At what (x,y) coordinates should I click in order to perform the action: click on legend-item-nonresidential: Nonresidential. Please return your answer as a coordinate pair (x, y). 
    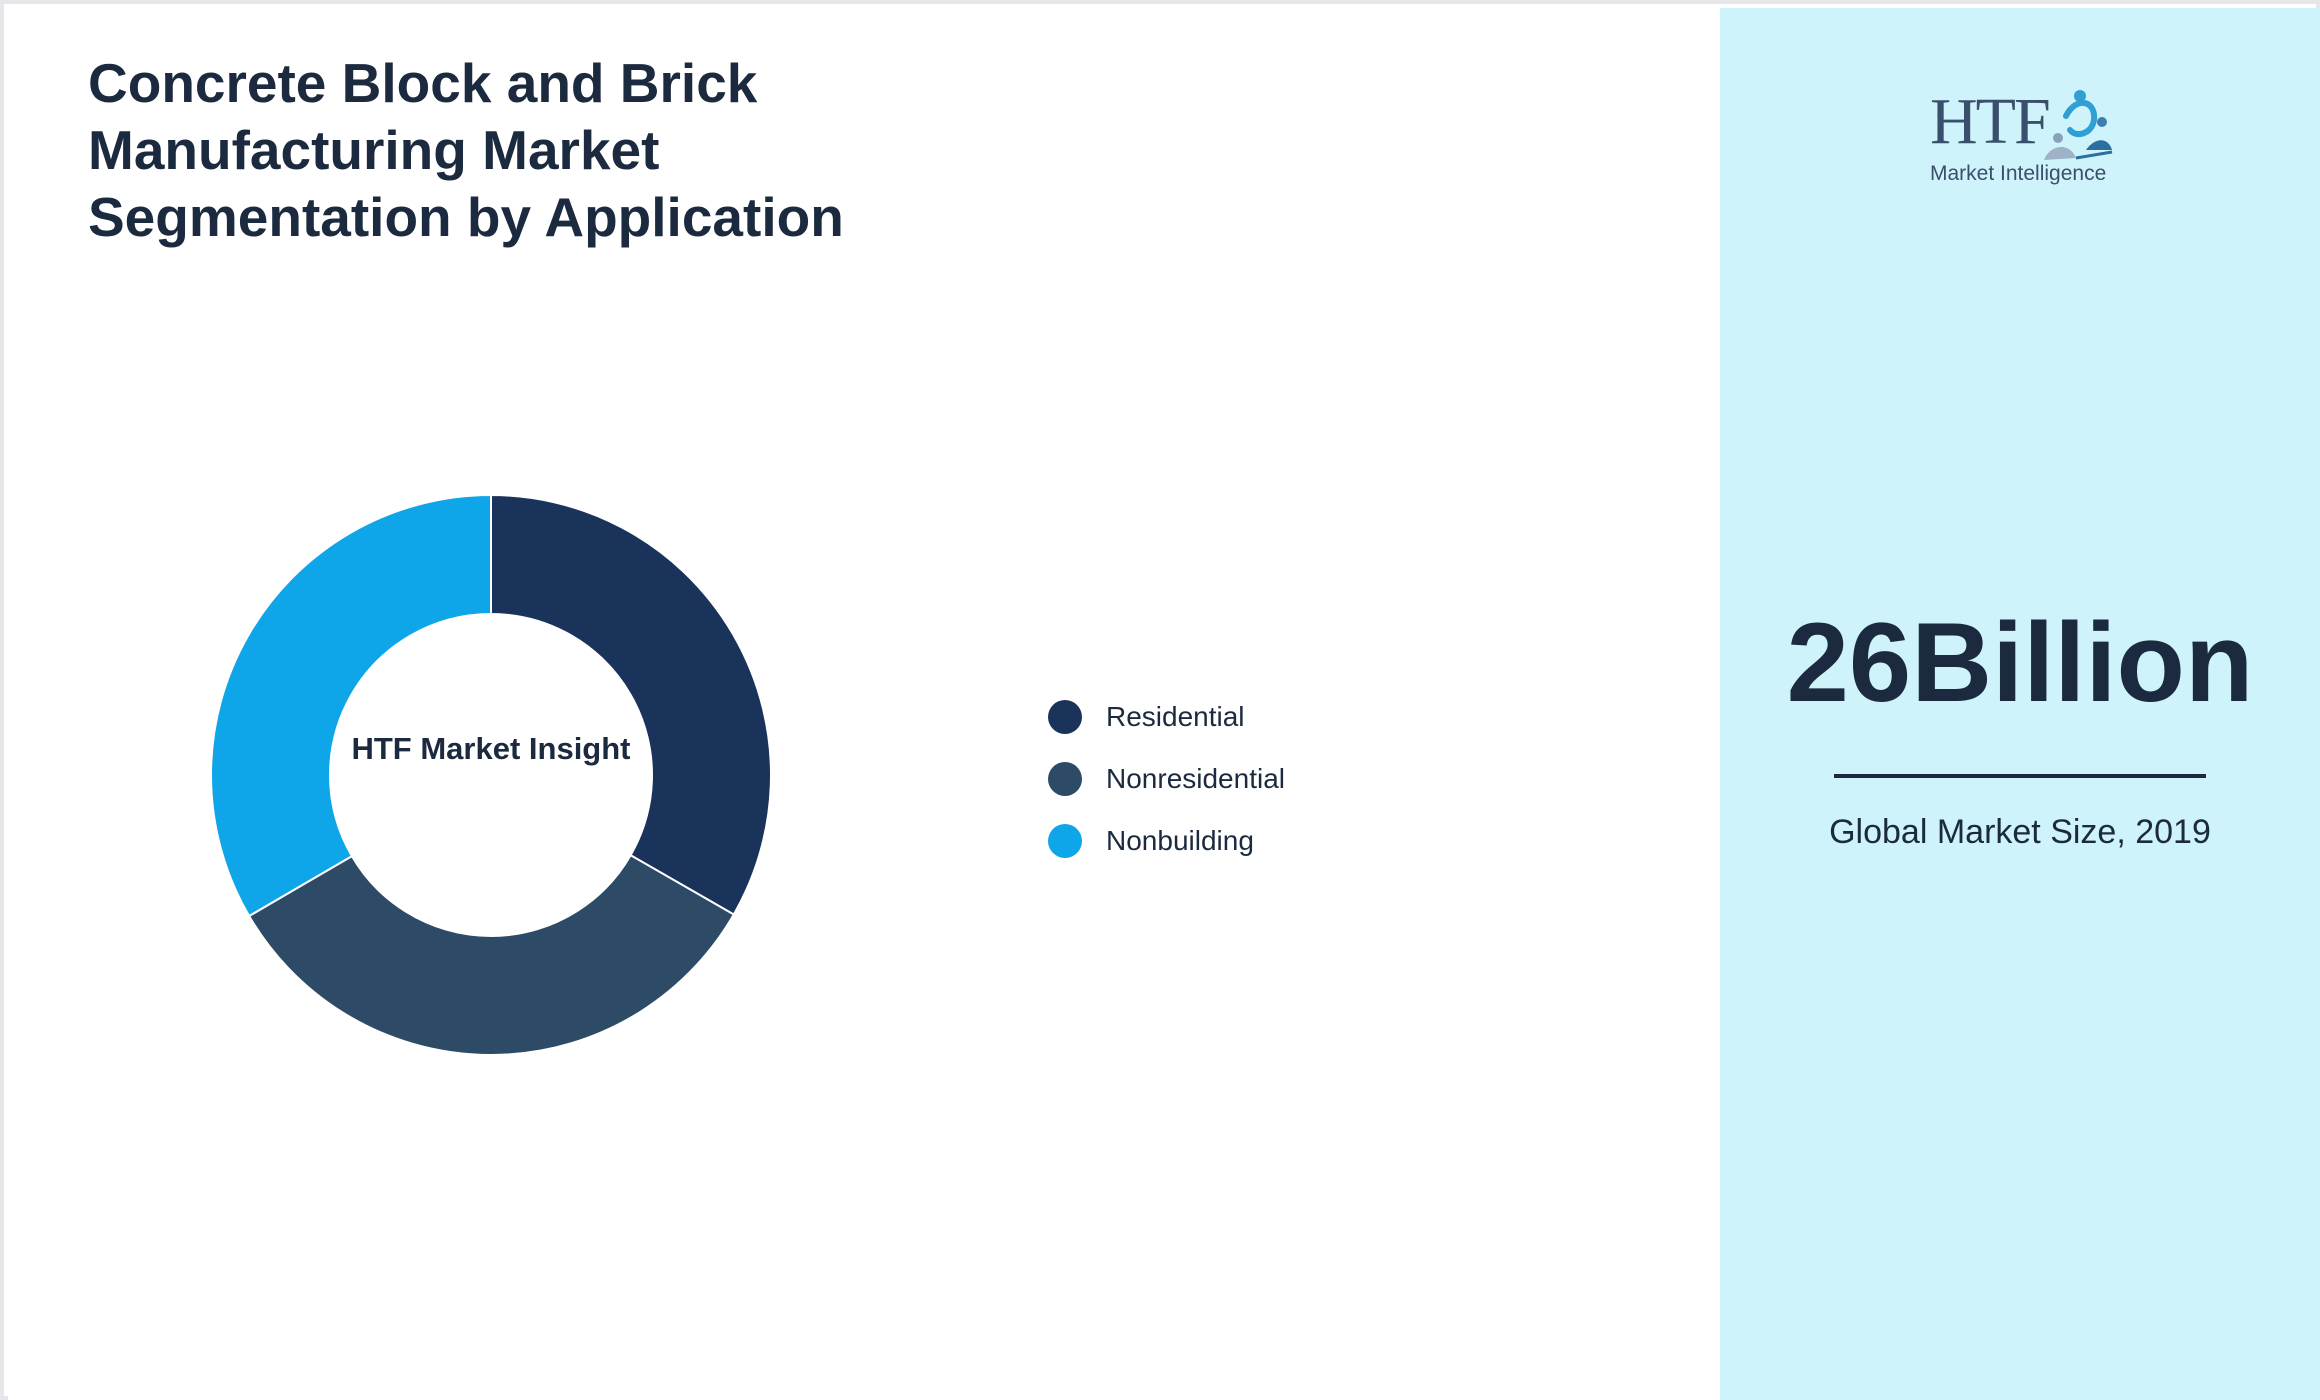
    Looking at the image, I should click on (1166, 779).